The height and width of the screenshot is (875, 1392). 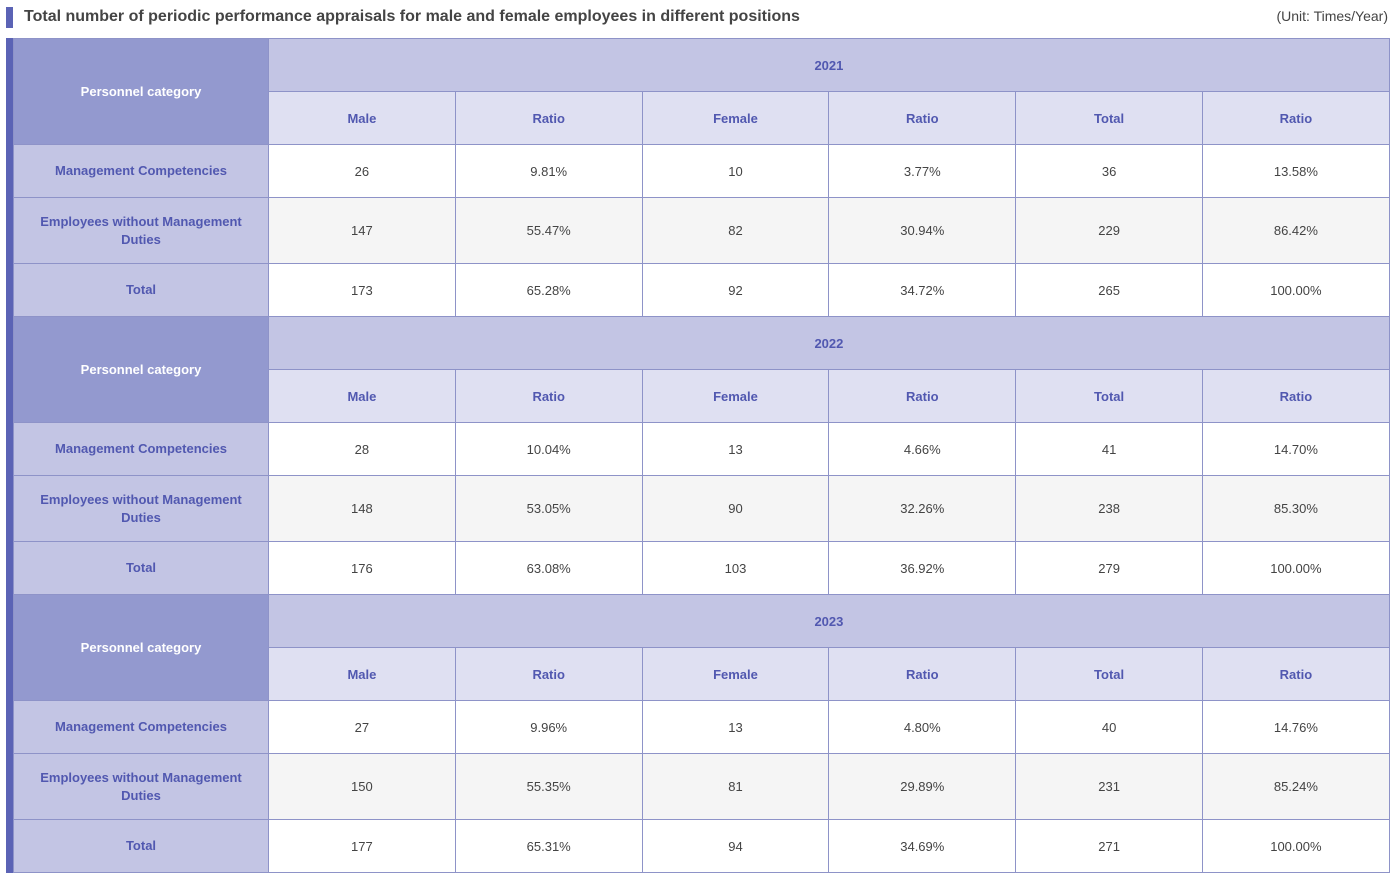 I want to click on table-row-total-2021: Total 173 65.28% 92 34.72% 265 100.00%, so click(x=701, y=290).